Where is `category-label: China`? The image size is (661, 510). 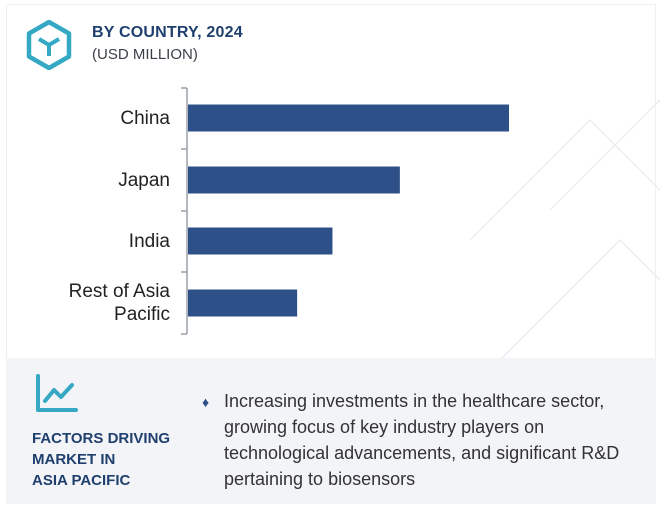
category-label: China is located at coordinates (145, 118).